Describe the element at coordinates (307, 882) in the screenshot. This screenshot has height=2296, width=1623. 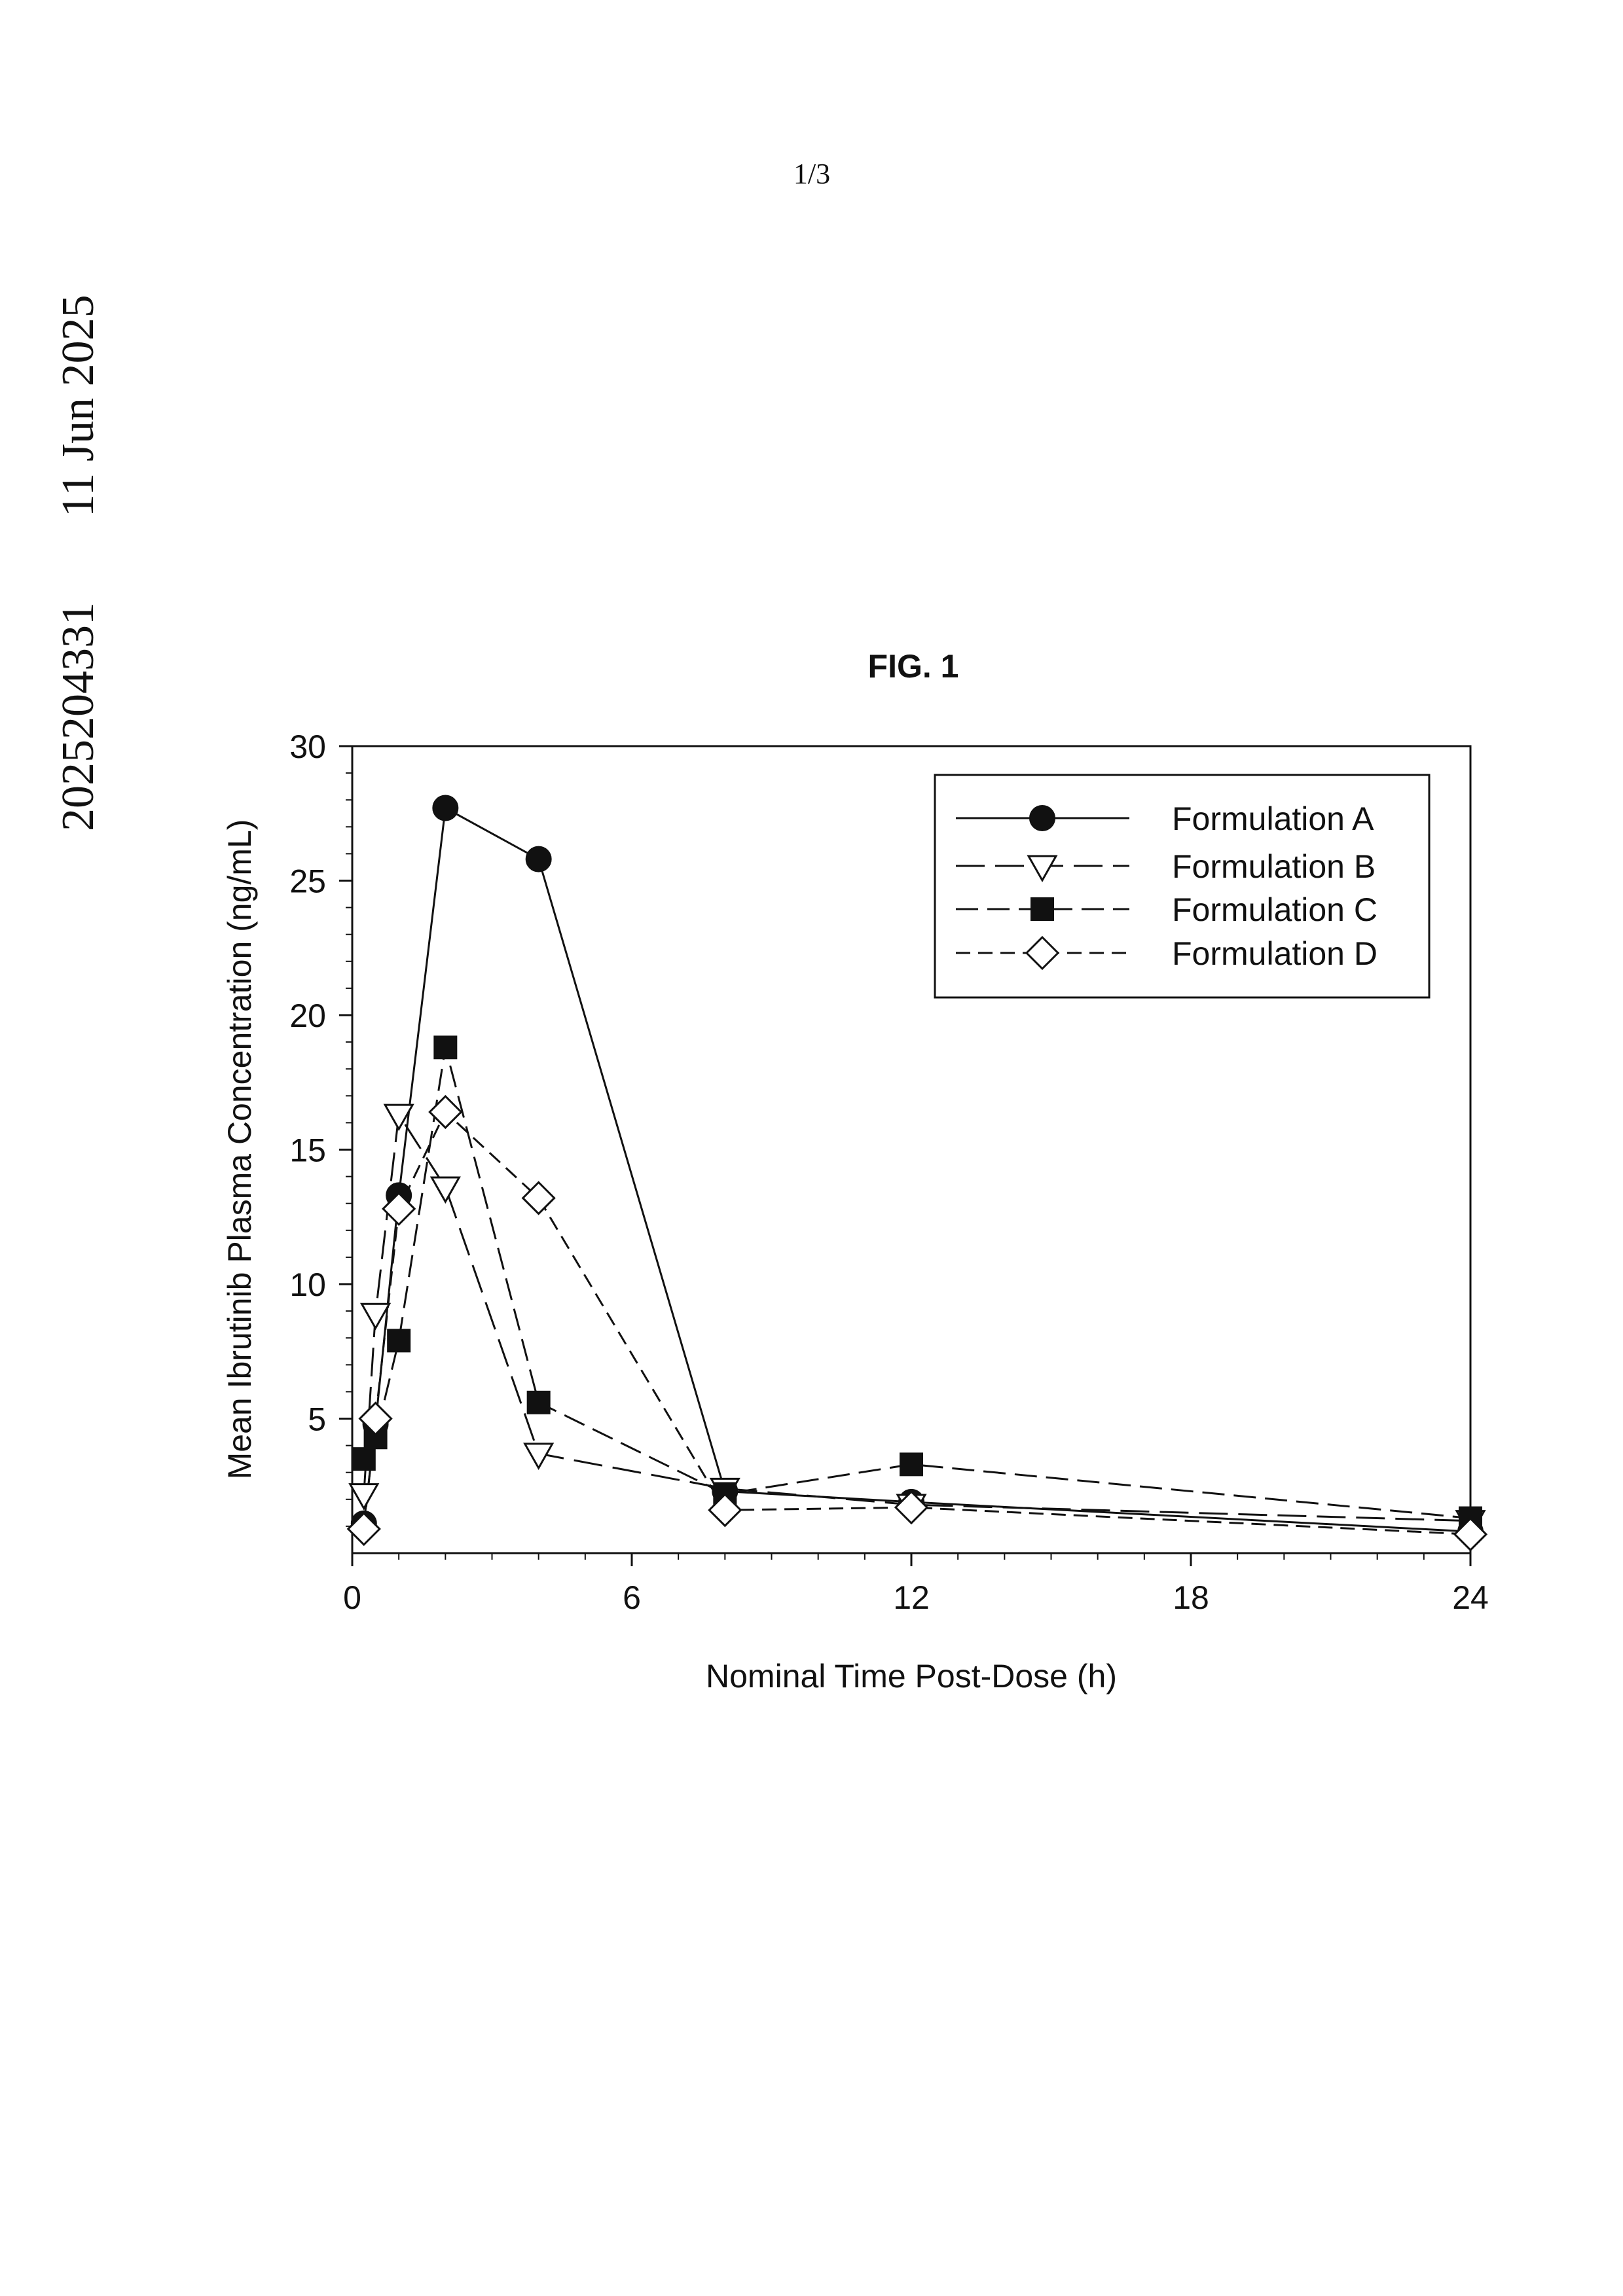
I see `y-tick-label: 25` at that location.